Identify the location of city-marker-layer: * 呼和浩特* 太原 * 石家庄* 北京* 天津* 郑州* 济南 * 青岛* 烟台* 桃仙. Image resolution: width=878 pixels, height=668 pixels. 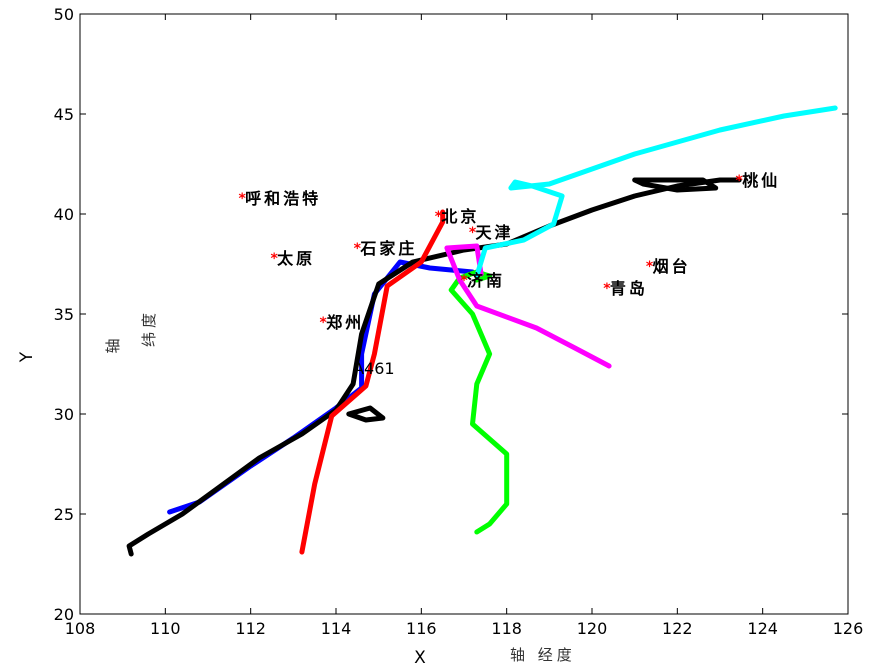
(509, 251).